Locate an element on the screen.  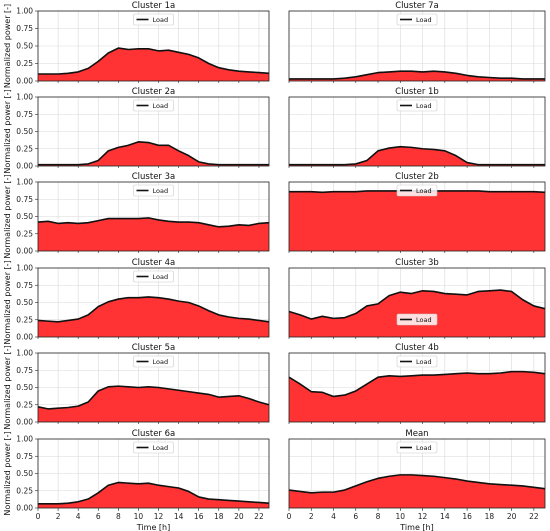
panel-cluster-4b: Cluster 4b Load is located at coordinates (417, 383).